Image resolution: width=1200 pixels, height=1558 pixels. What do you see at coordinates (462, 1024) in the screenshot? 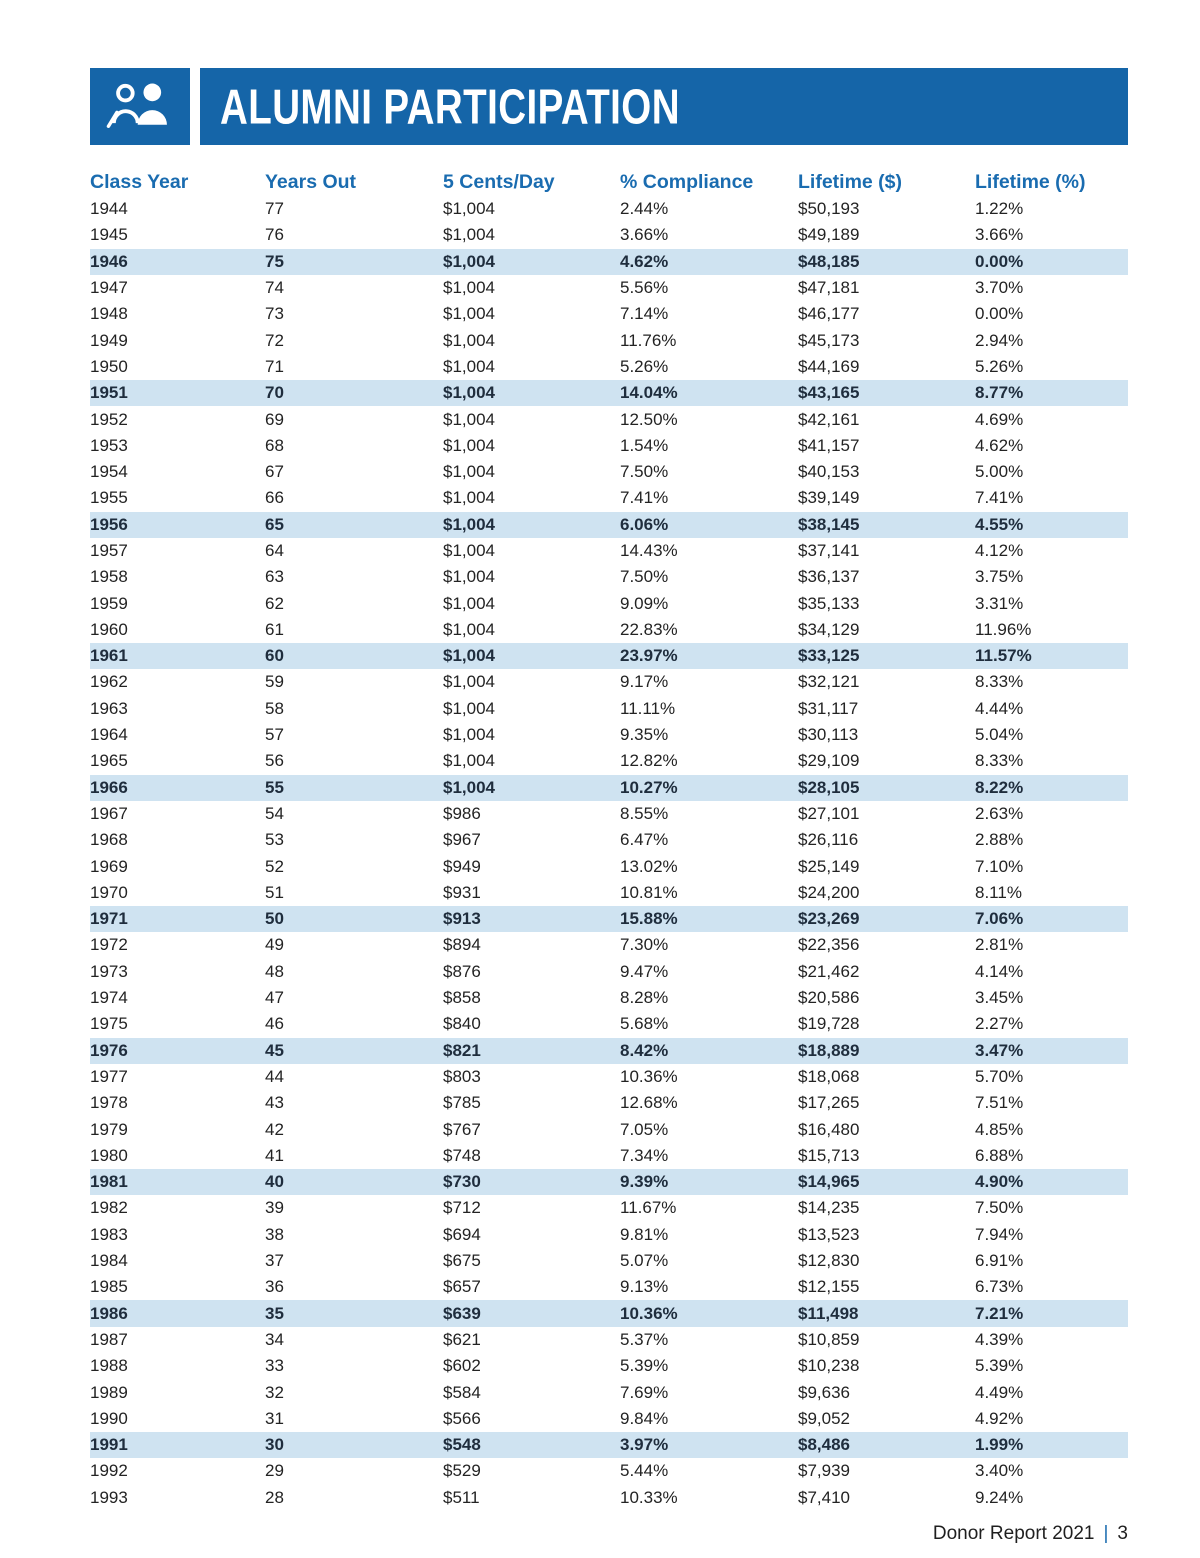
I see `table-cell-5-cents-day: $840` at bounding box center [462, 1024].